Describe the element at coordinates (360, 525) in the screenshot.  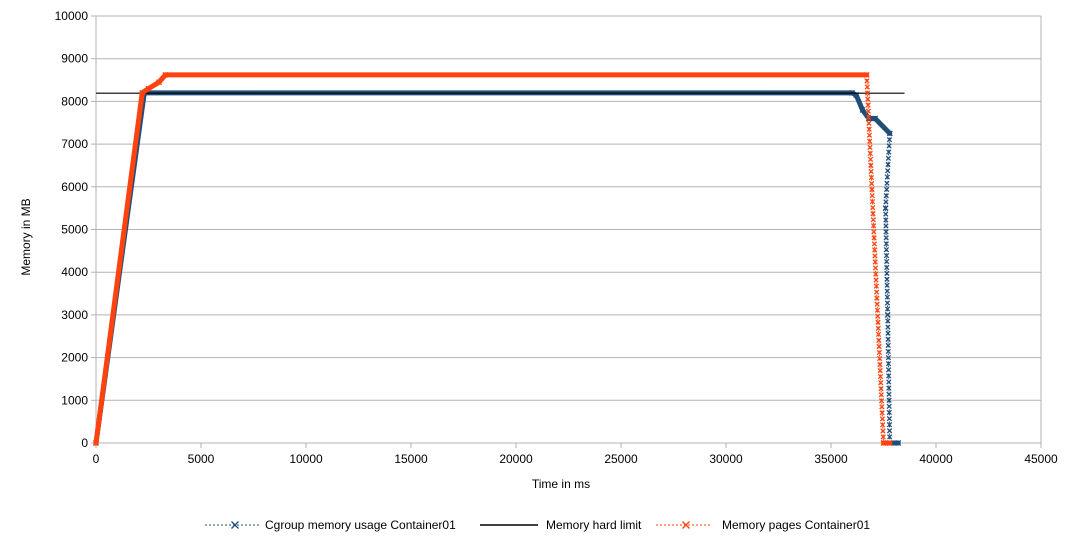
I see `legend-label: Cgroup memory usage Container01` at that location.